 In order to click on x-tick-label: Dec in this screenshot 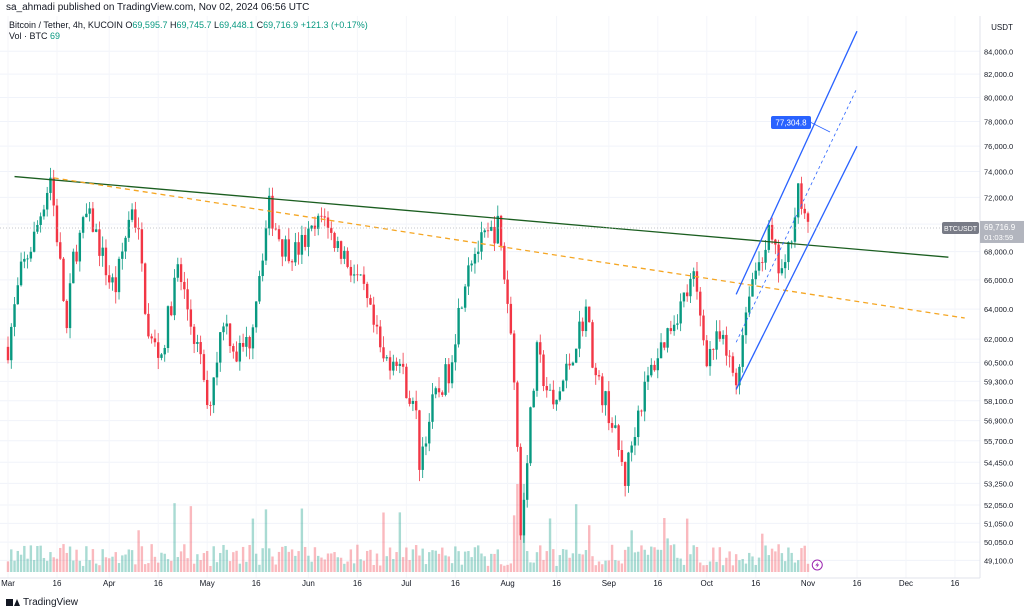, I will do `click(906, 583)`.